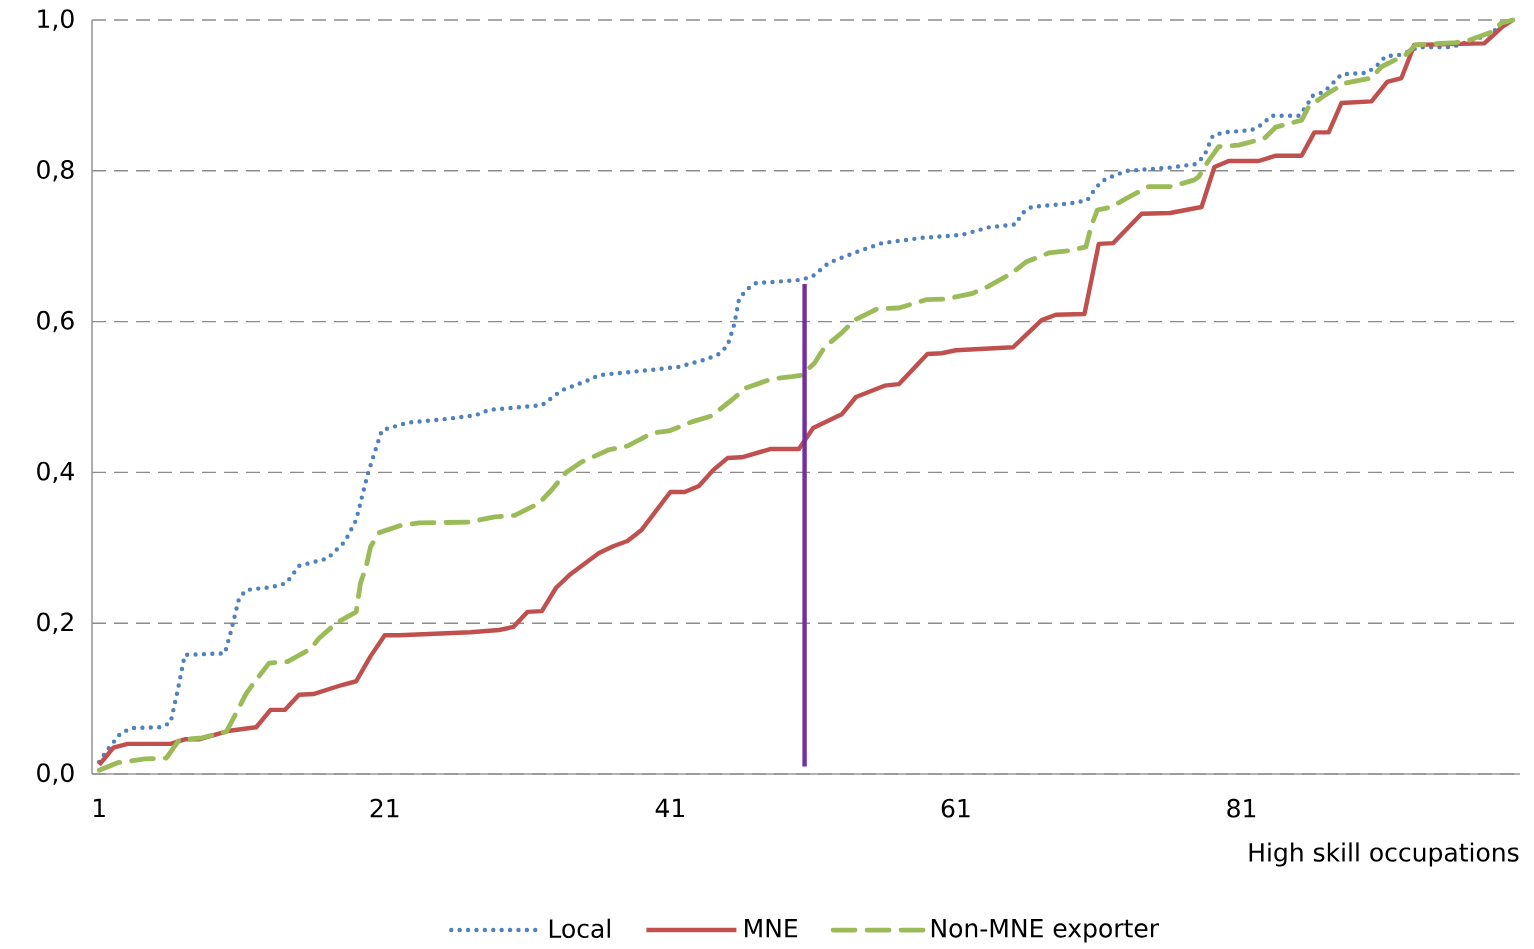 Image resolution: width=1534 pixels, height=949 pixels. What do you see at coordinates (55, 170) in the screenshot?
I see `y-tick-label: 0,8` at bounding box center [55, 170].